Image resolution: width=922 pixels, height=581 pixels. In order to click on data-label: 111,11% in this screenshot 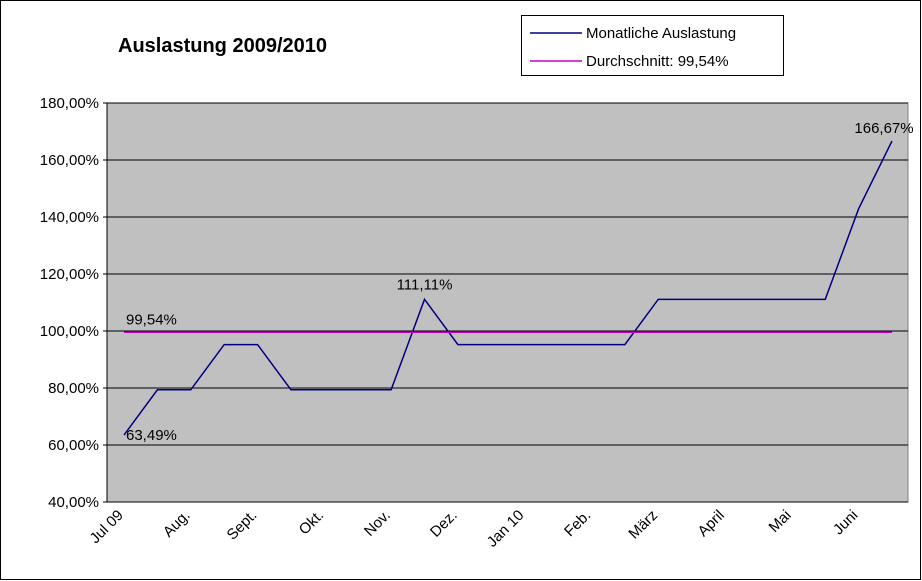, I will do `click(425, 284)`.